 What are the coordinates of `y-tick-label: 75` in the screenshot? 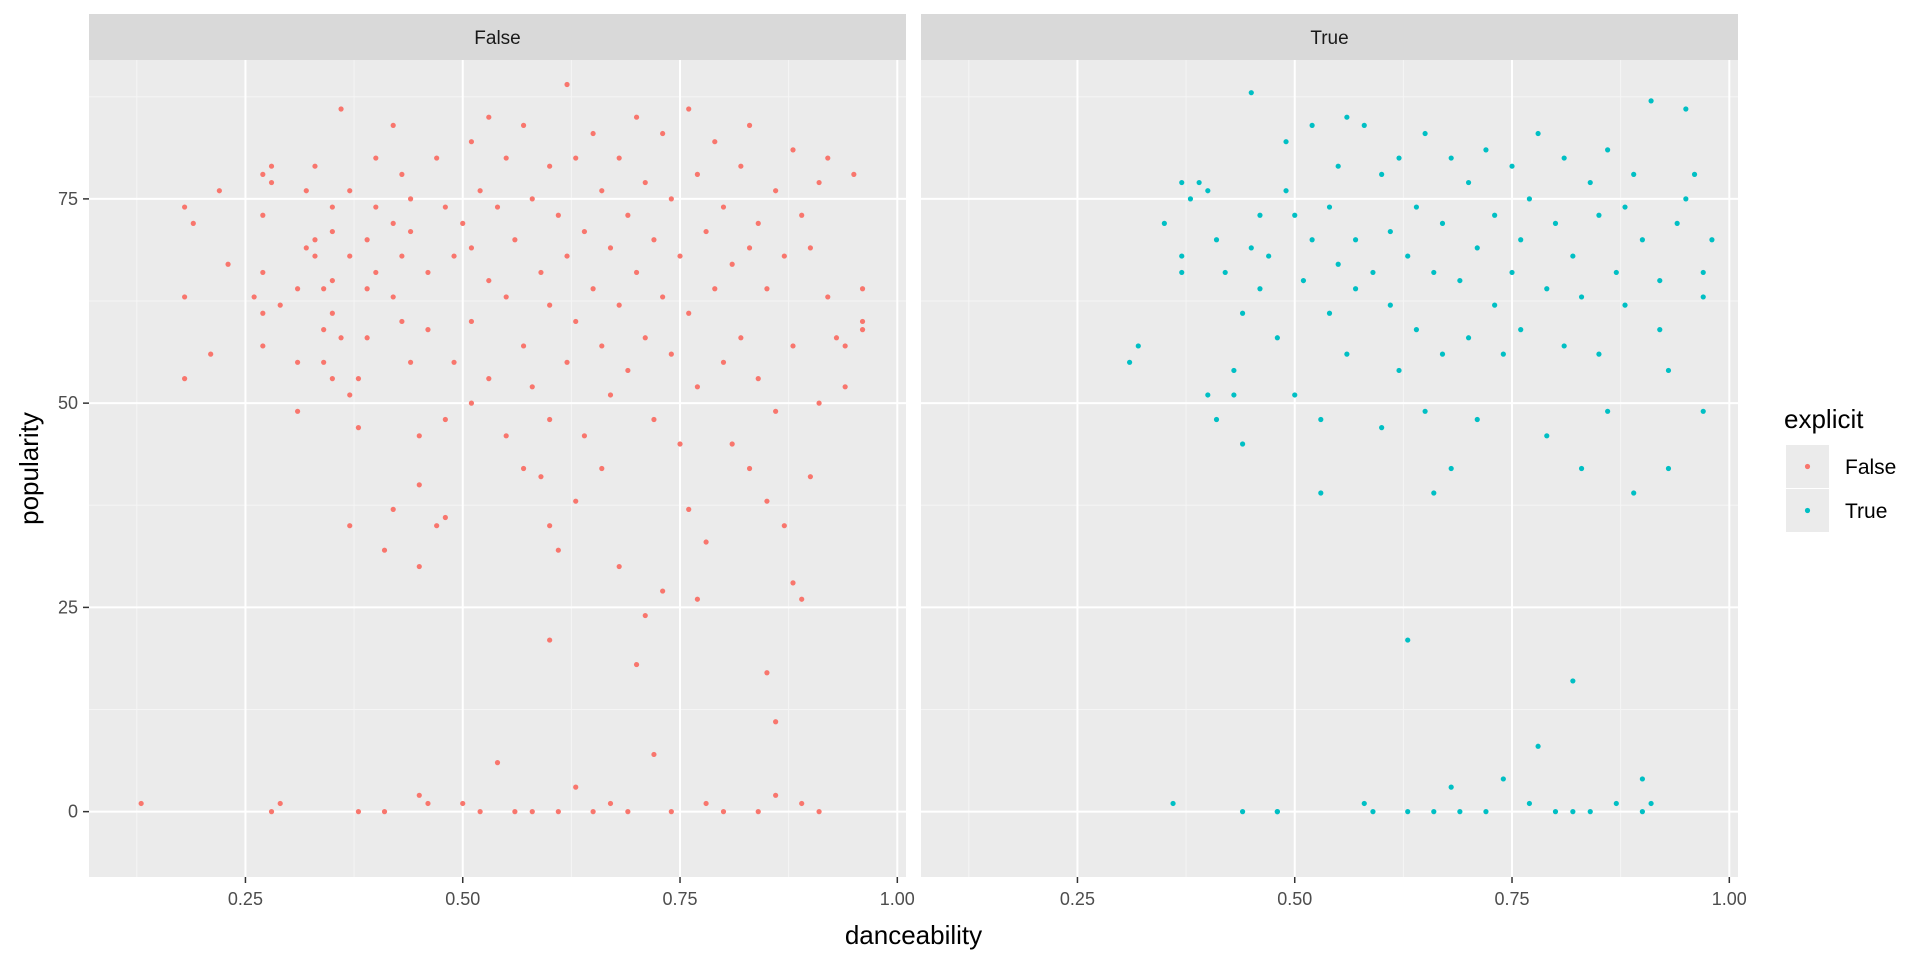 It's located at (68, 199).